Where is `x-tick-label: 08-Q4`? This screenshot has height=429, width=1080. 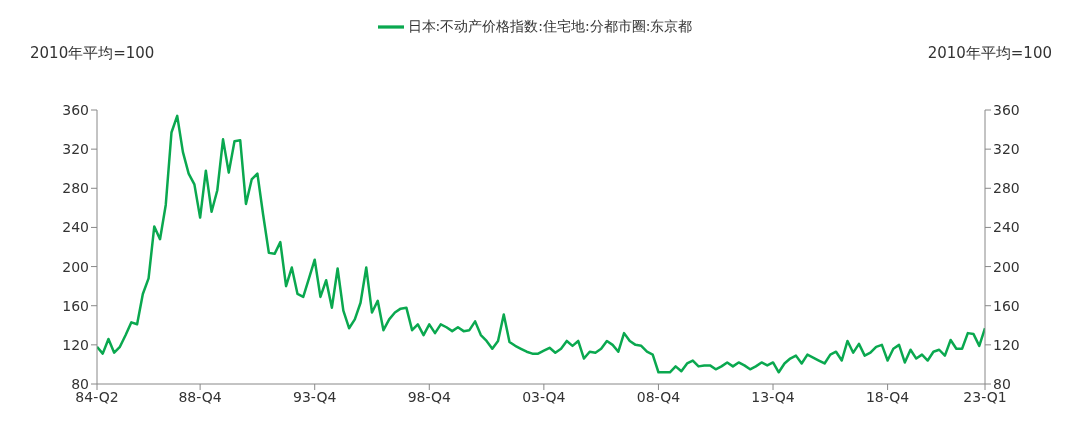 x-tick-label: 08-Q4 is located at coordinates (658, 396).